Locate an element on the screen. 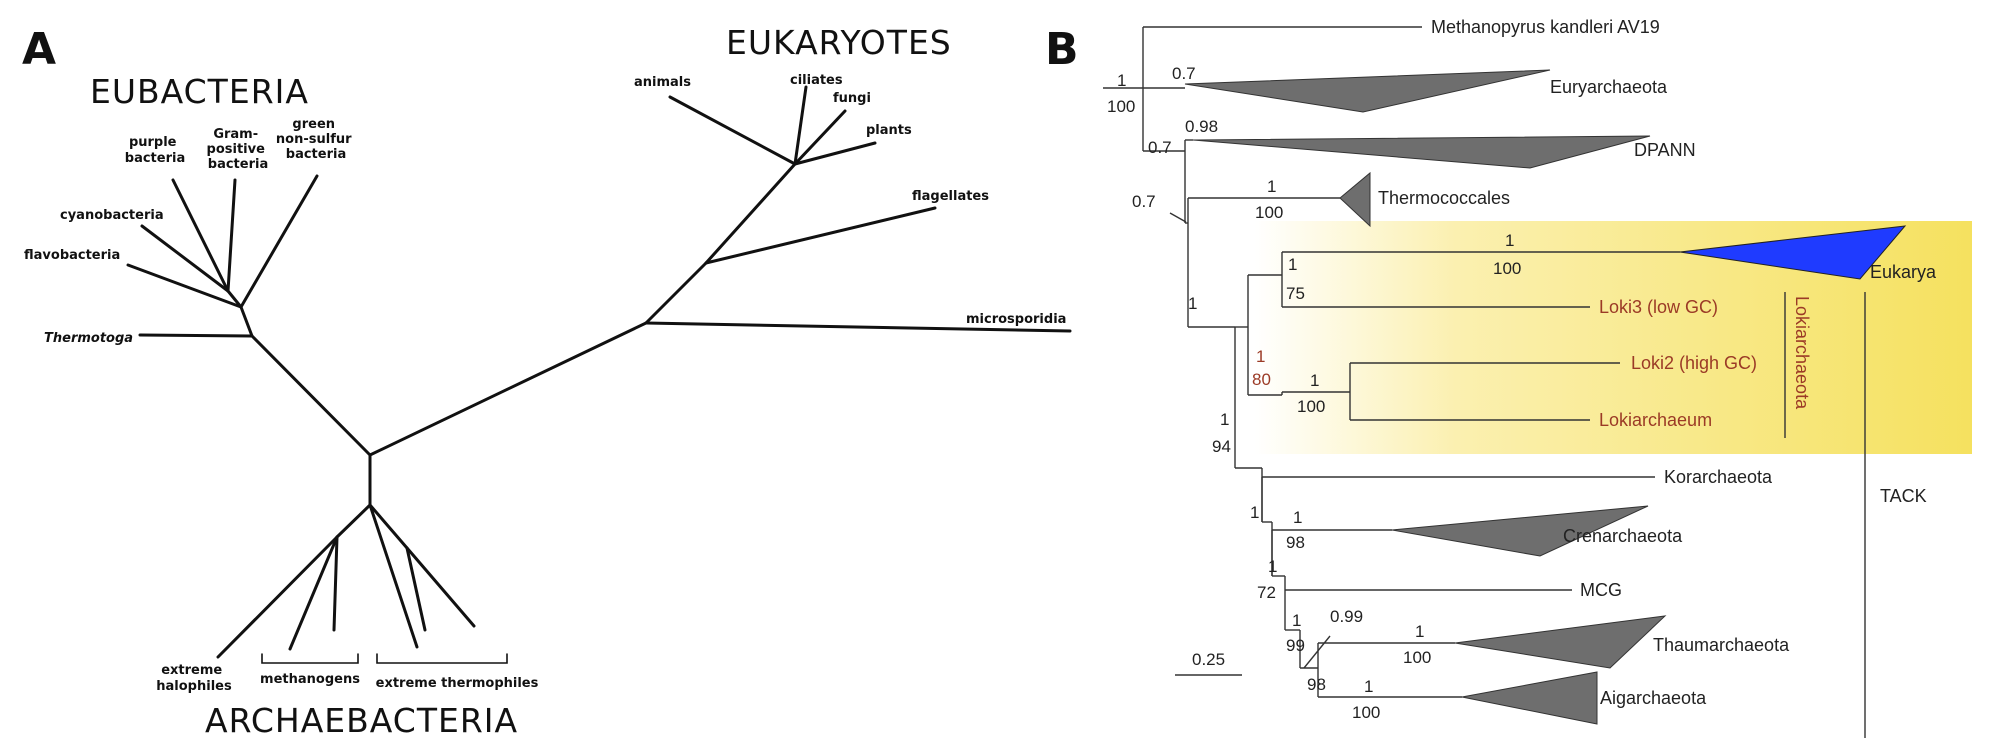 Image resolution: width=1992 pixels, height=754 pixels. support-aig-bs: 100 is located at coordinates (1366, 712).